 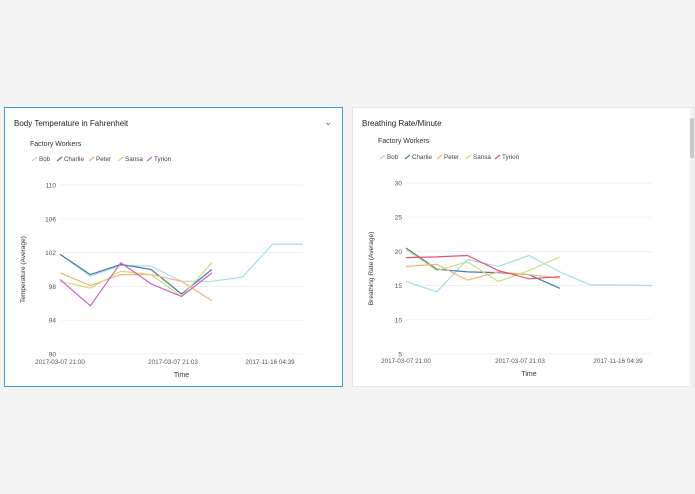 What do you see at coordinates (399, 286) in the screenshot?
I see `y-tick-label: 15` at bounding box center [399, 286].